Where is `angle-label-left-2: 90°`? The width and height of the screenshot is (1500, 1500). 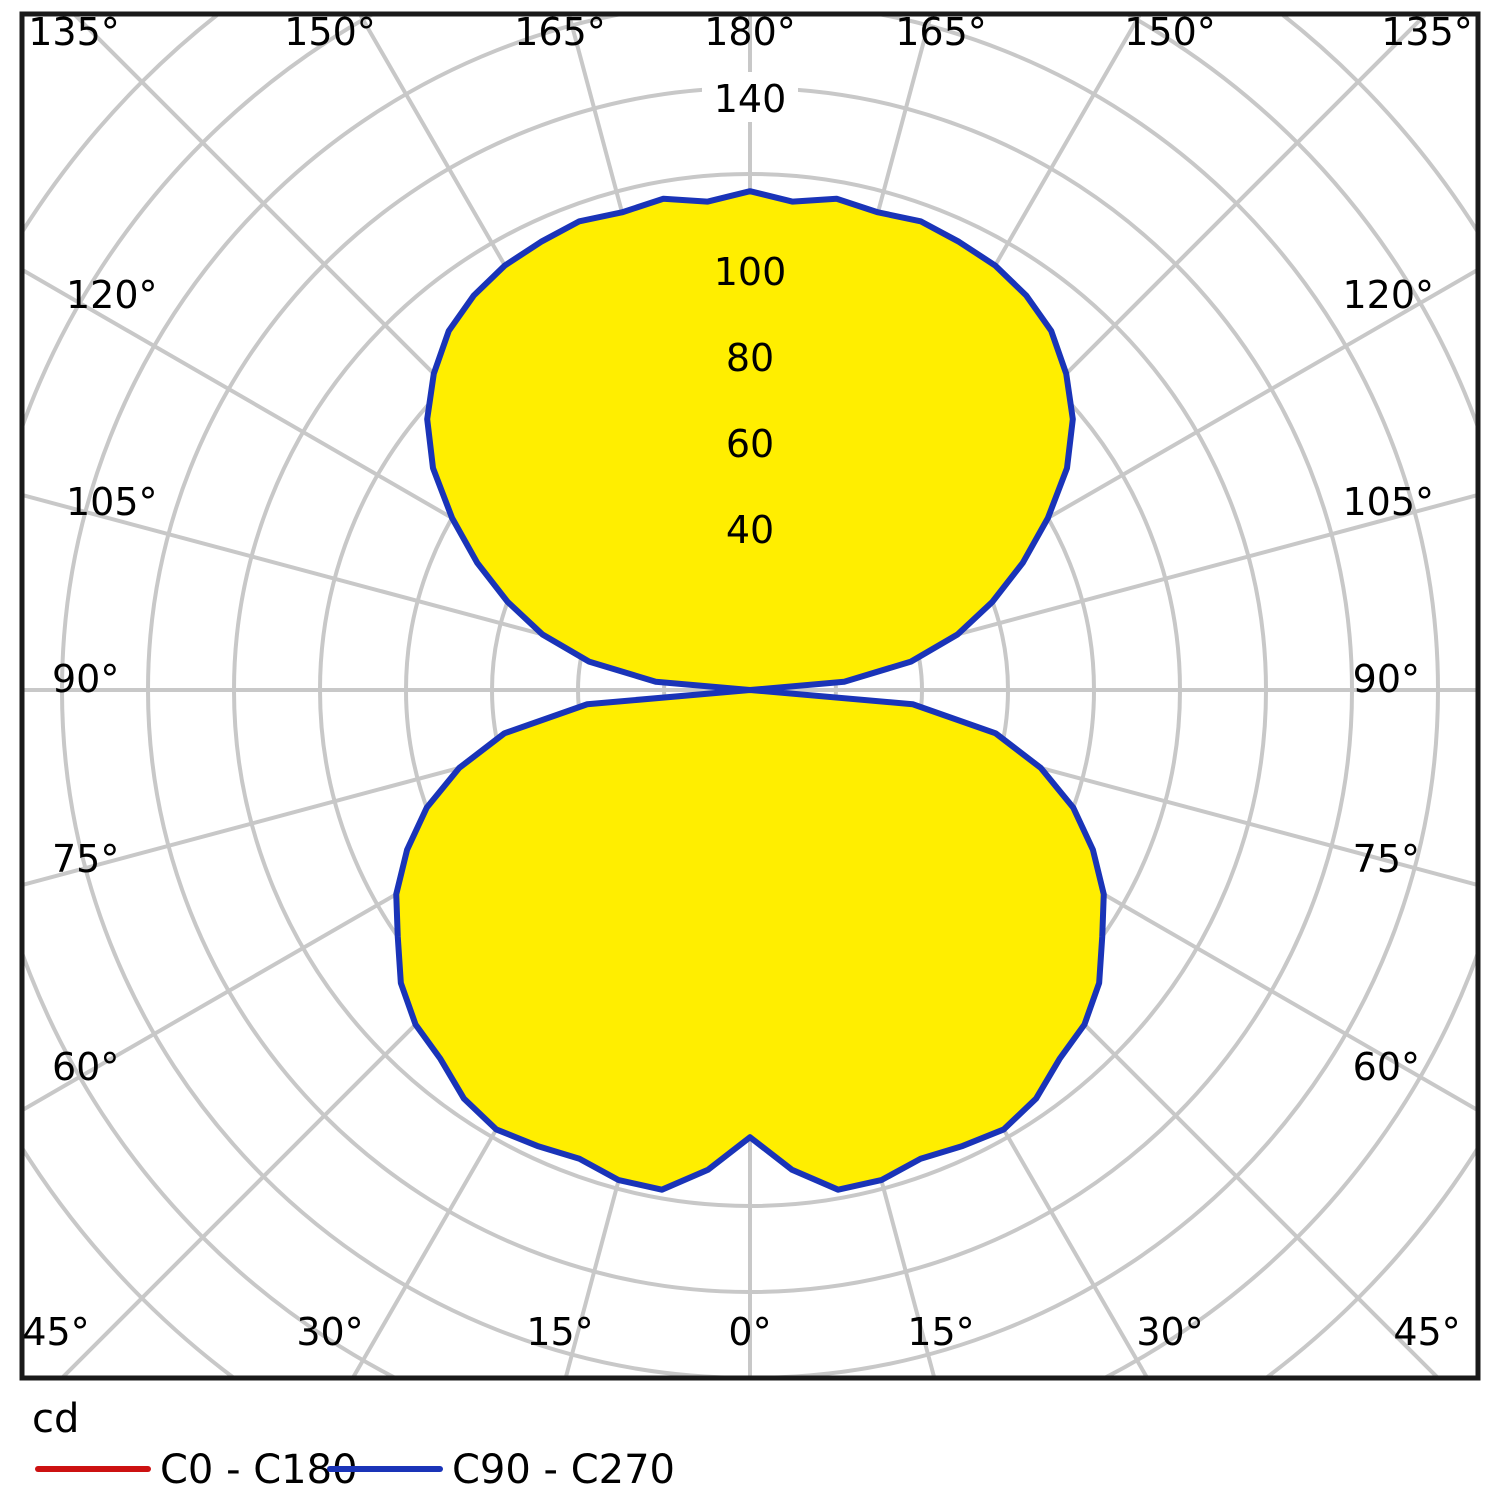 angle-label-left-2: 90° is located at coordinates (85, 679).